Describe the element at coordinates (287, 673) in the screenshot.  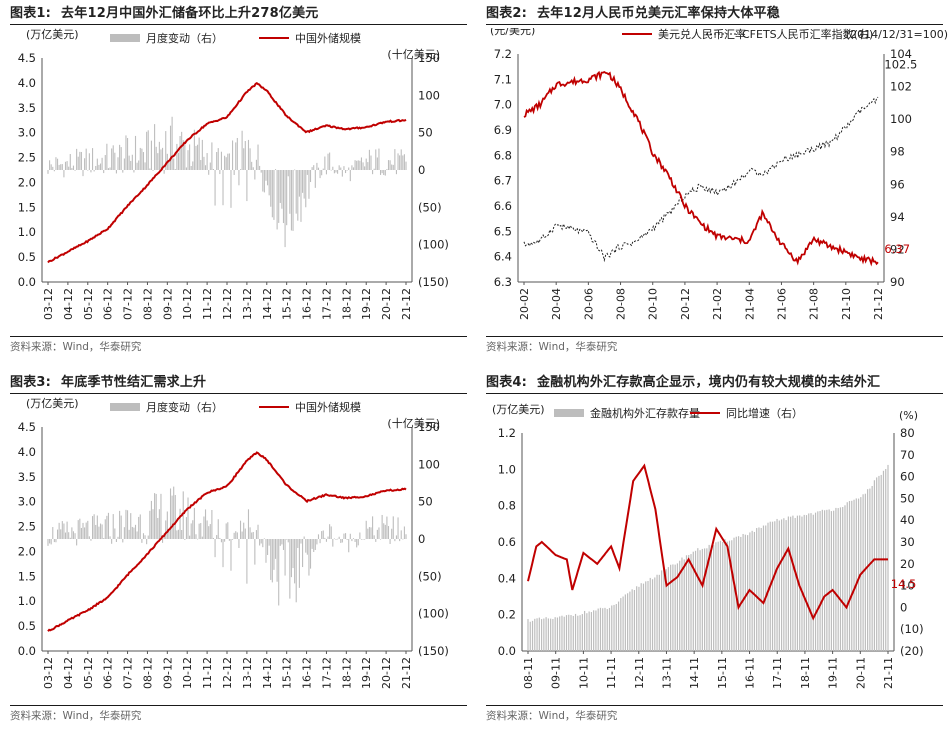
I see `x-tick-label: 15-12` at that location.